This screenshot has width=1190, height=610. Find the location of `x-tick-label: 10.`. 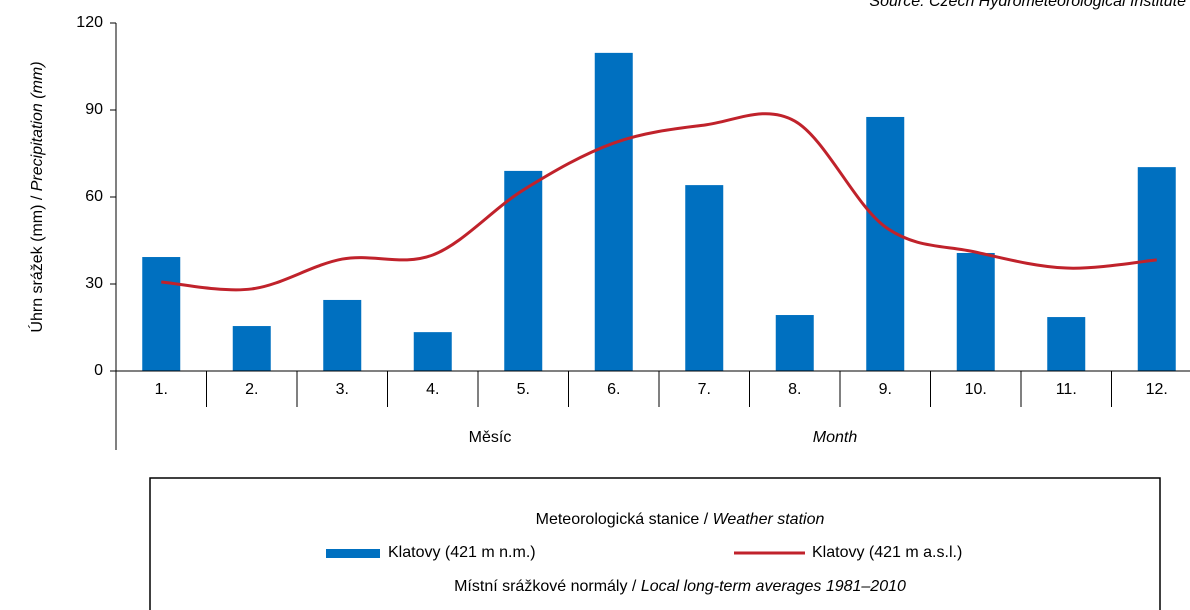

x-tick-label: 10. is located at coordinates (976, 389).